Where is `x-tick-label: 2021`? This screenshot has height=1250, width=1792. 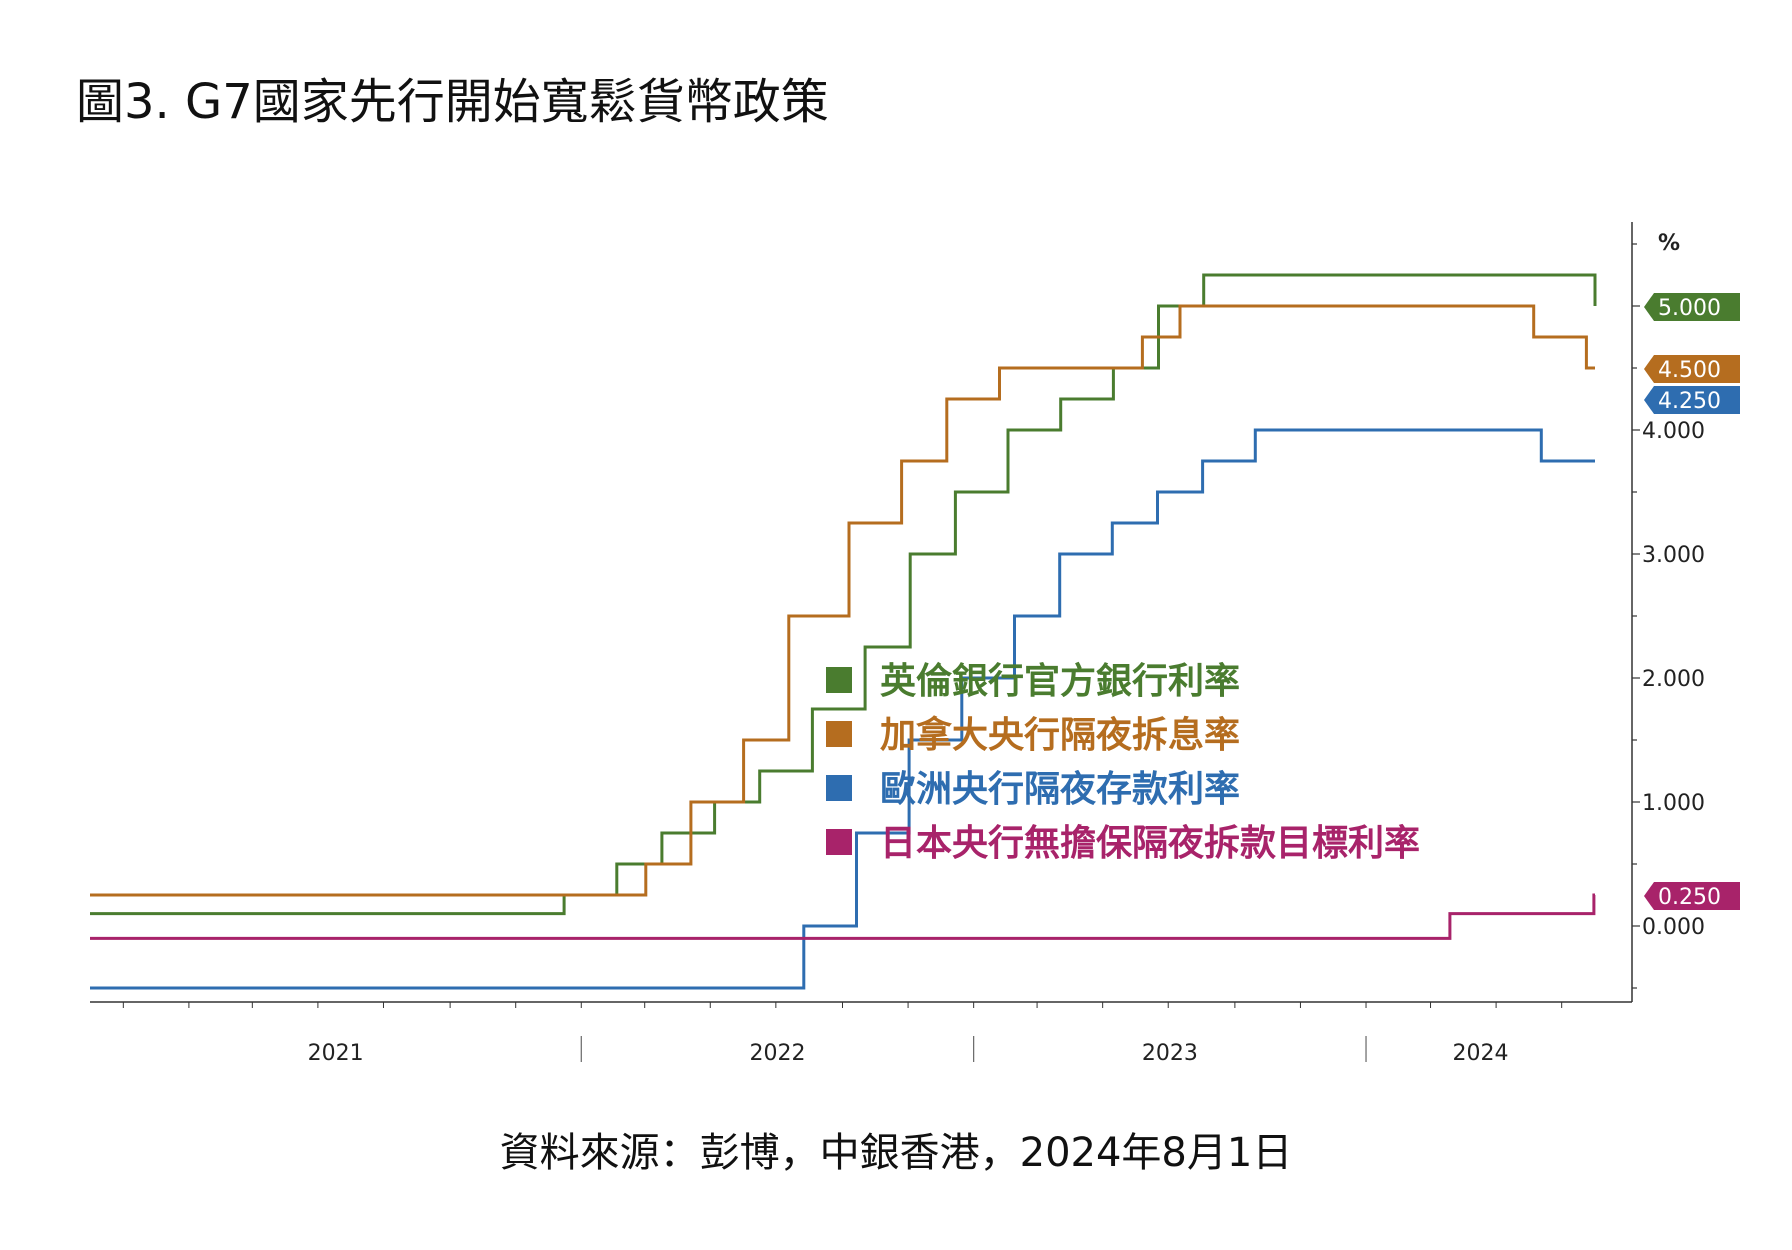 x-tick-label: 2021 is located at coordinates (336, 1053).